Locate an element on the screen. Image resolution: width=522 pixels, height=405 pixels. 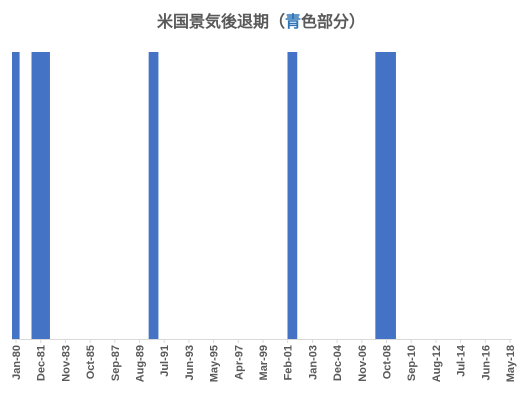
x-tick-label: Jan-80 is located at coordinates (17, 362).